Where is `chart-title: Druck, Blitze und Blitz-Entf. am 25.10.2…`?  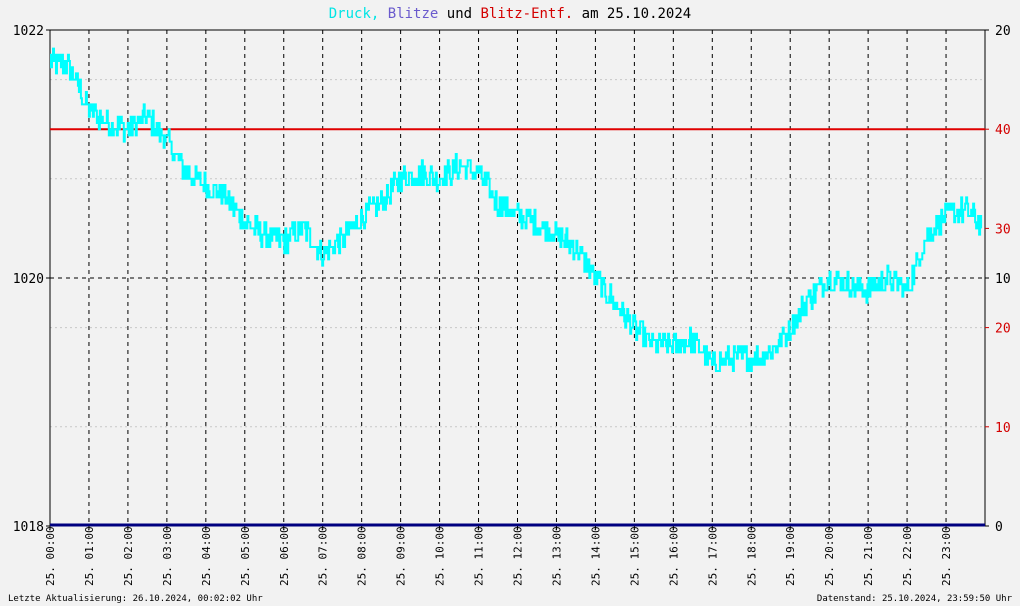
chart-title: Druck, Blitze und Blitz-Entf. am 25.10.2… is located at coordinates (510, 14).